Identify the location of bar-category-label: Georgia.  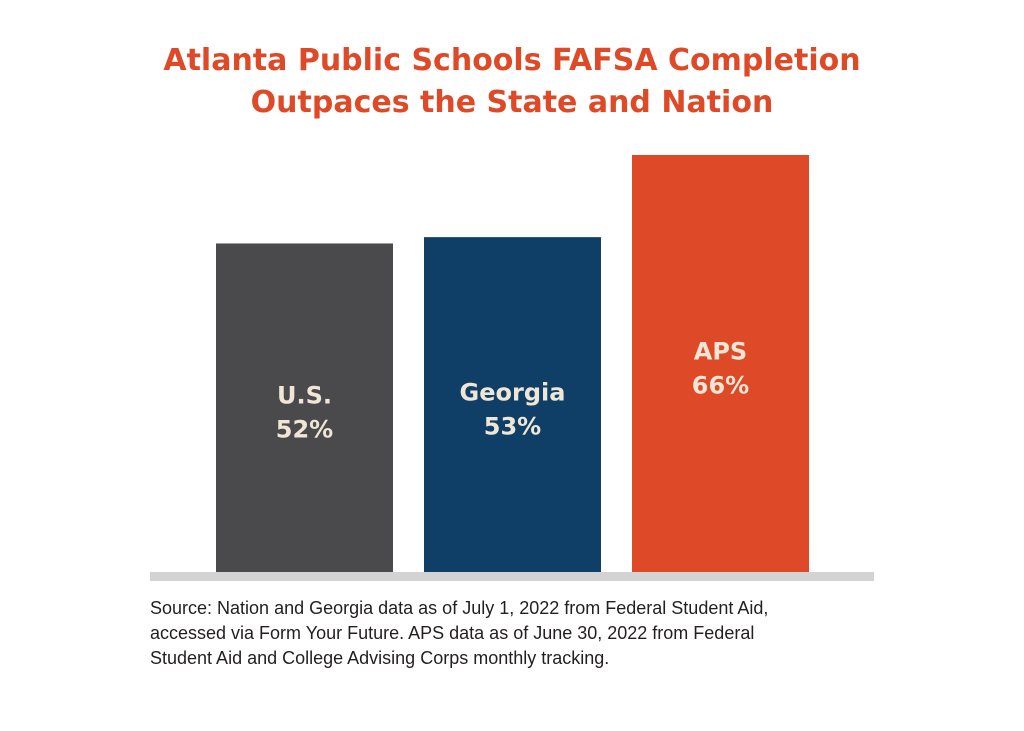
(513, 393).